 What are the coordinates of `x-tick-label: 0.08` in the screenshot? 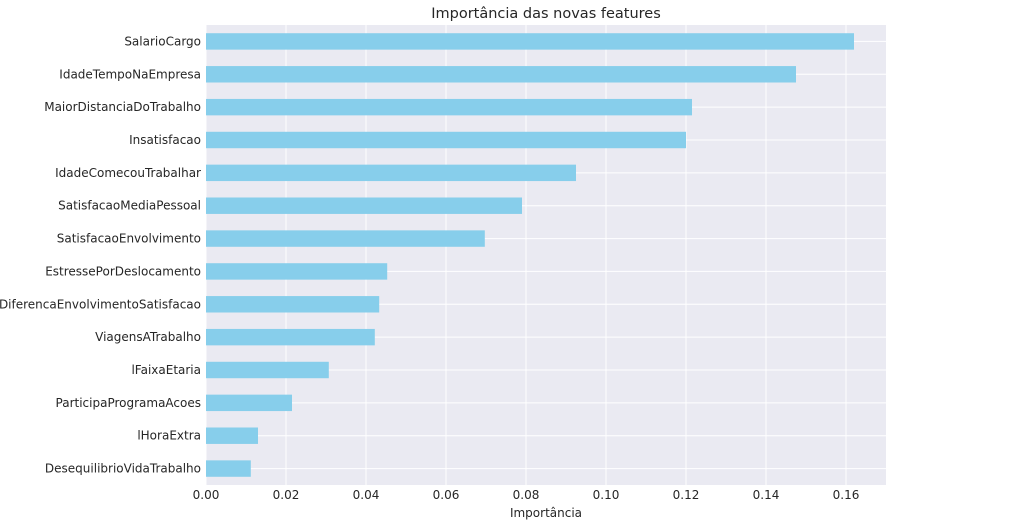 It's located at (526, 495).